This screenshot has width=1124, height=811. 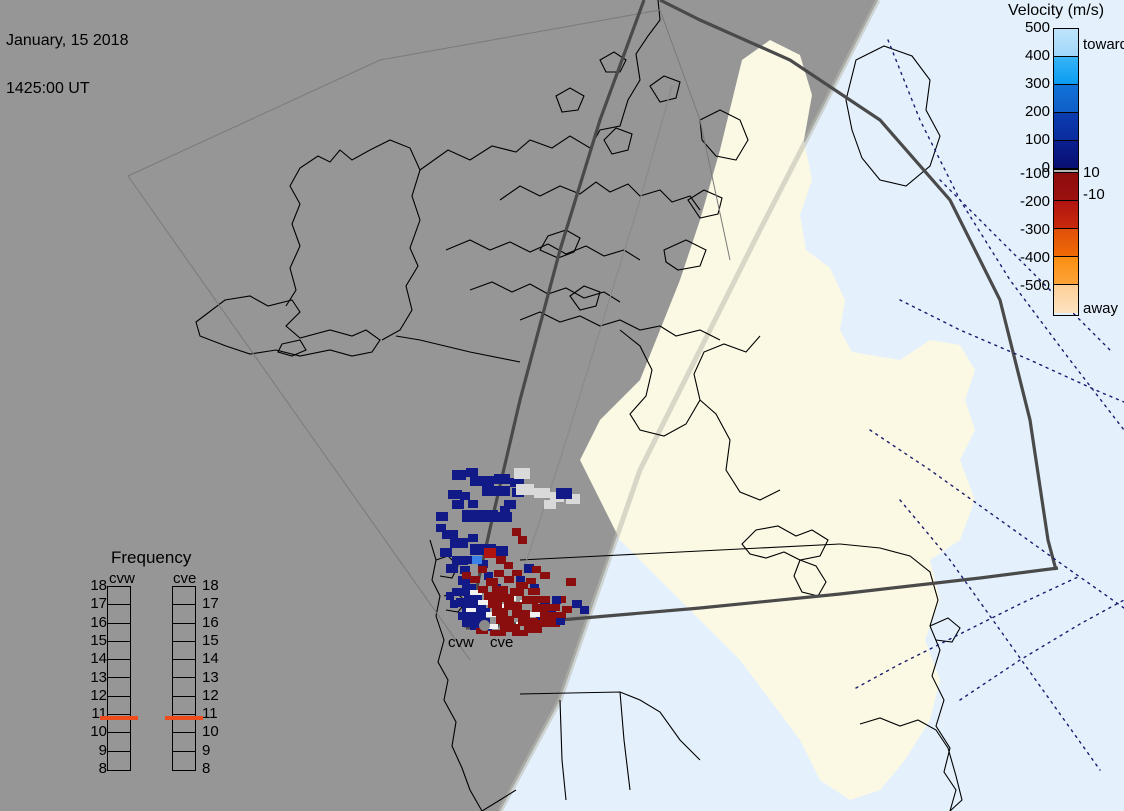 I want to click on frequency-tick-left-16: 16, so click(x=98, y=622).